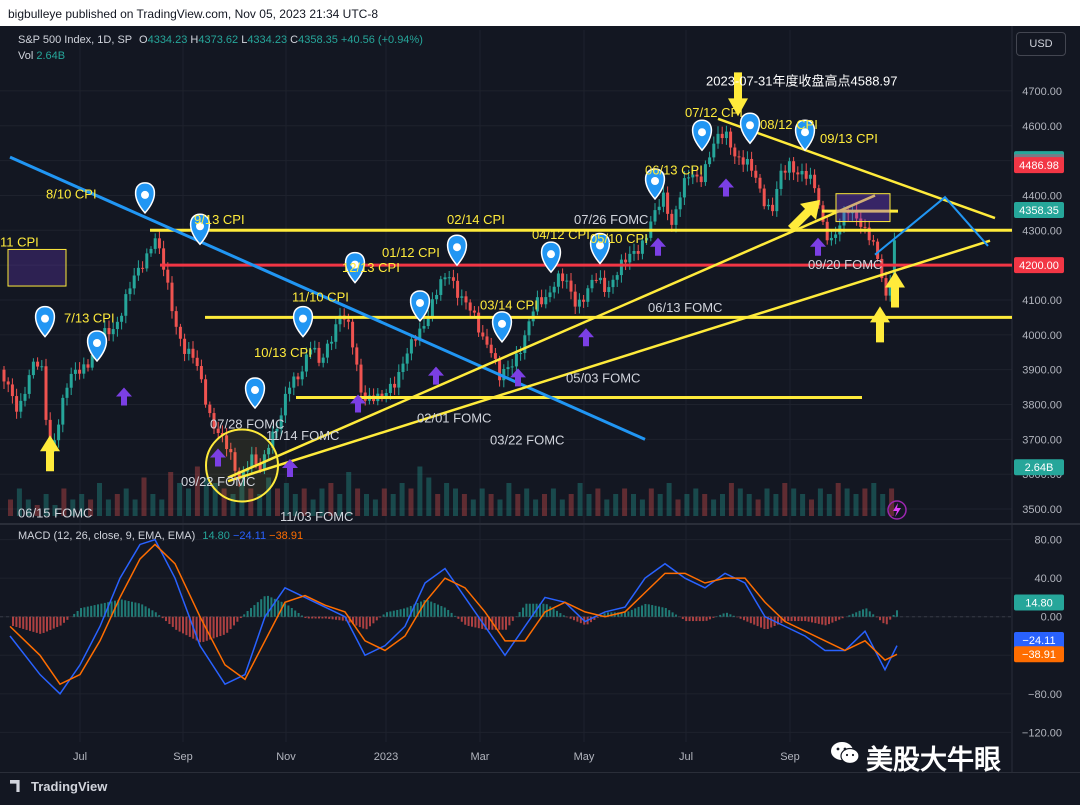 The width and height of the screenshot is (1080, 805). Describe the element at coordinates (561, 234) in the screenshot. I see `event-label: 04/12 CPI` at that location.